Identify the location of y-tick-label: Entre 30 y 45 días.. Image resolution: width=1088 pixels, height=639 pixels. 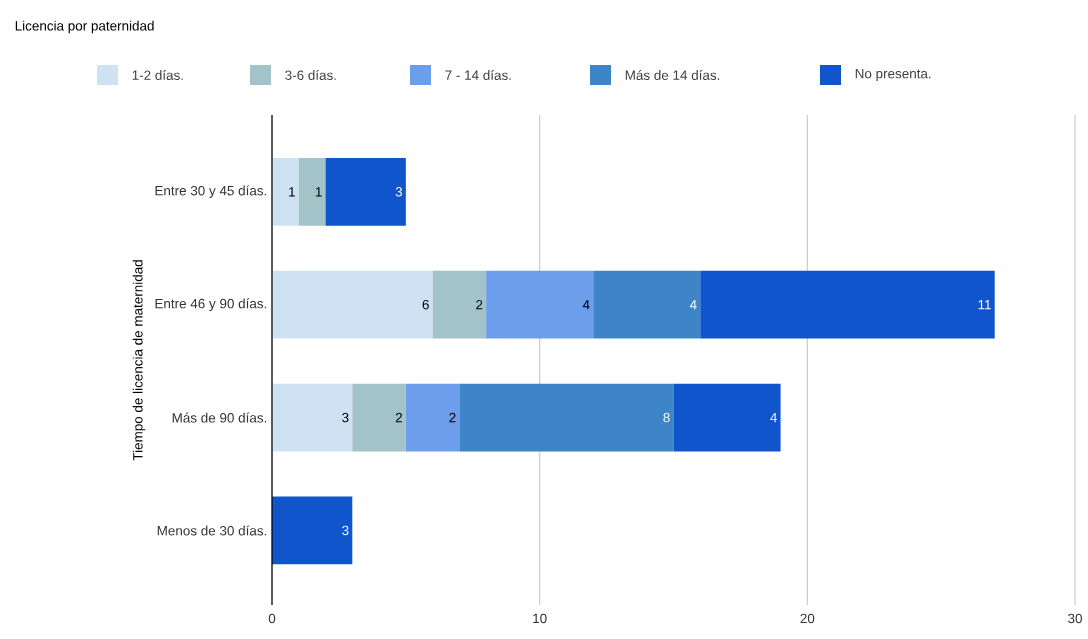
(211, 192).